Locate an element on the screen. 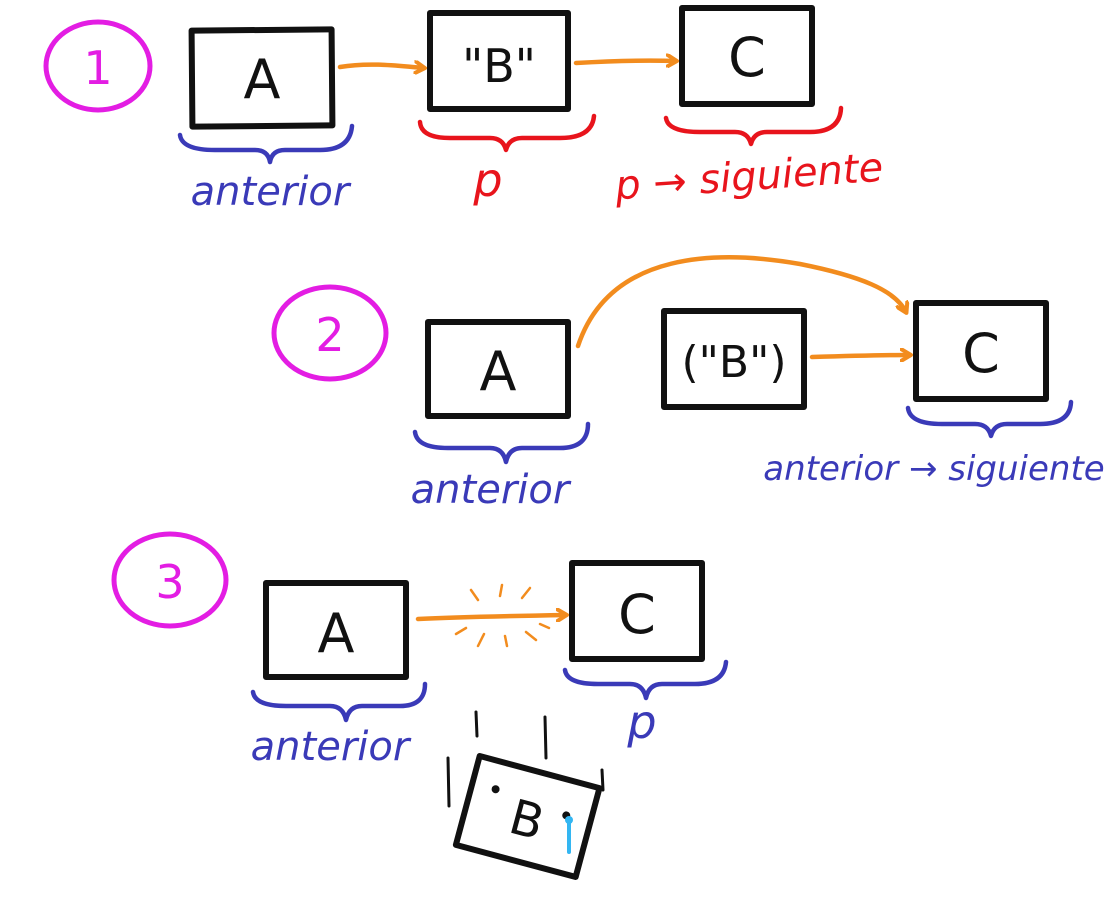  step-3-node-a-label: A is located at coordinates (336, 633).